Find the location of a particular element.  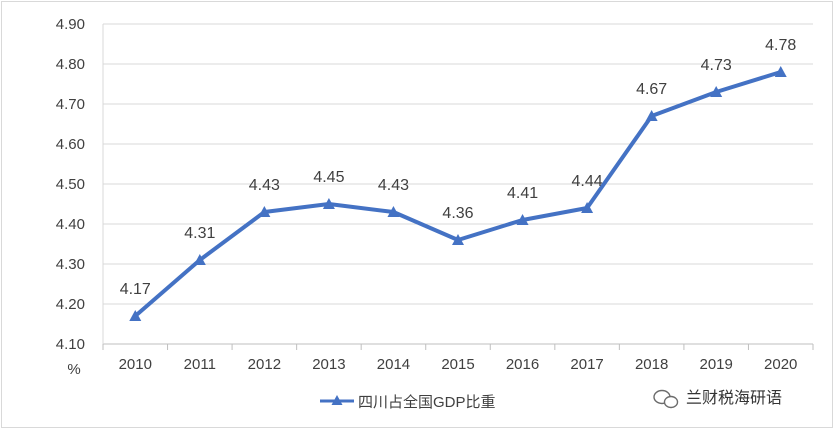

legend: 四川占全国GDP比重 is located at coordinates (408, 402).